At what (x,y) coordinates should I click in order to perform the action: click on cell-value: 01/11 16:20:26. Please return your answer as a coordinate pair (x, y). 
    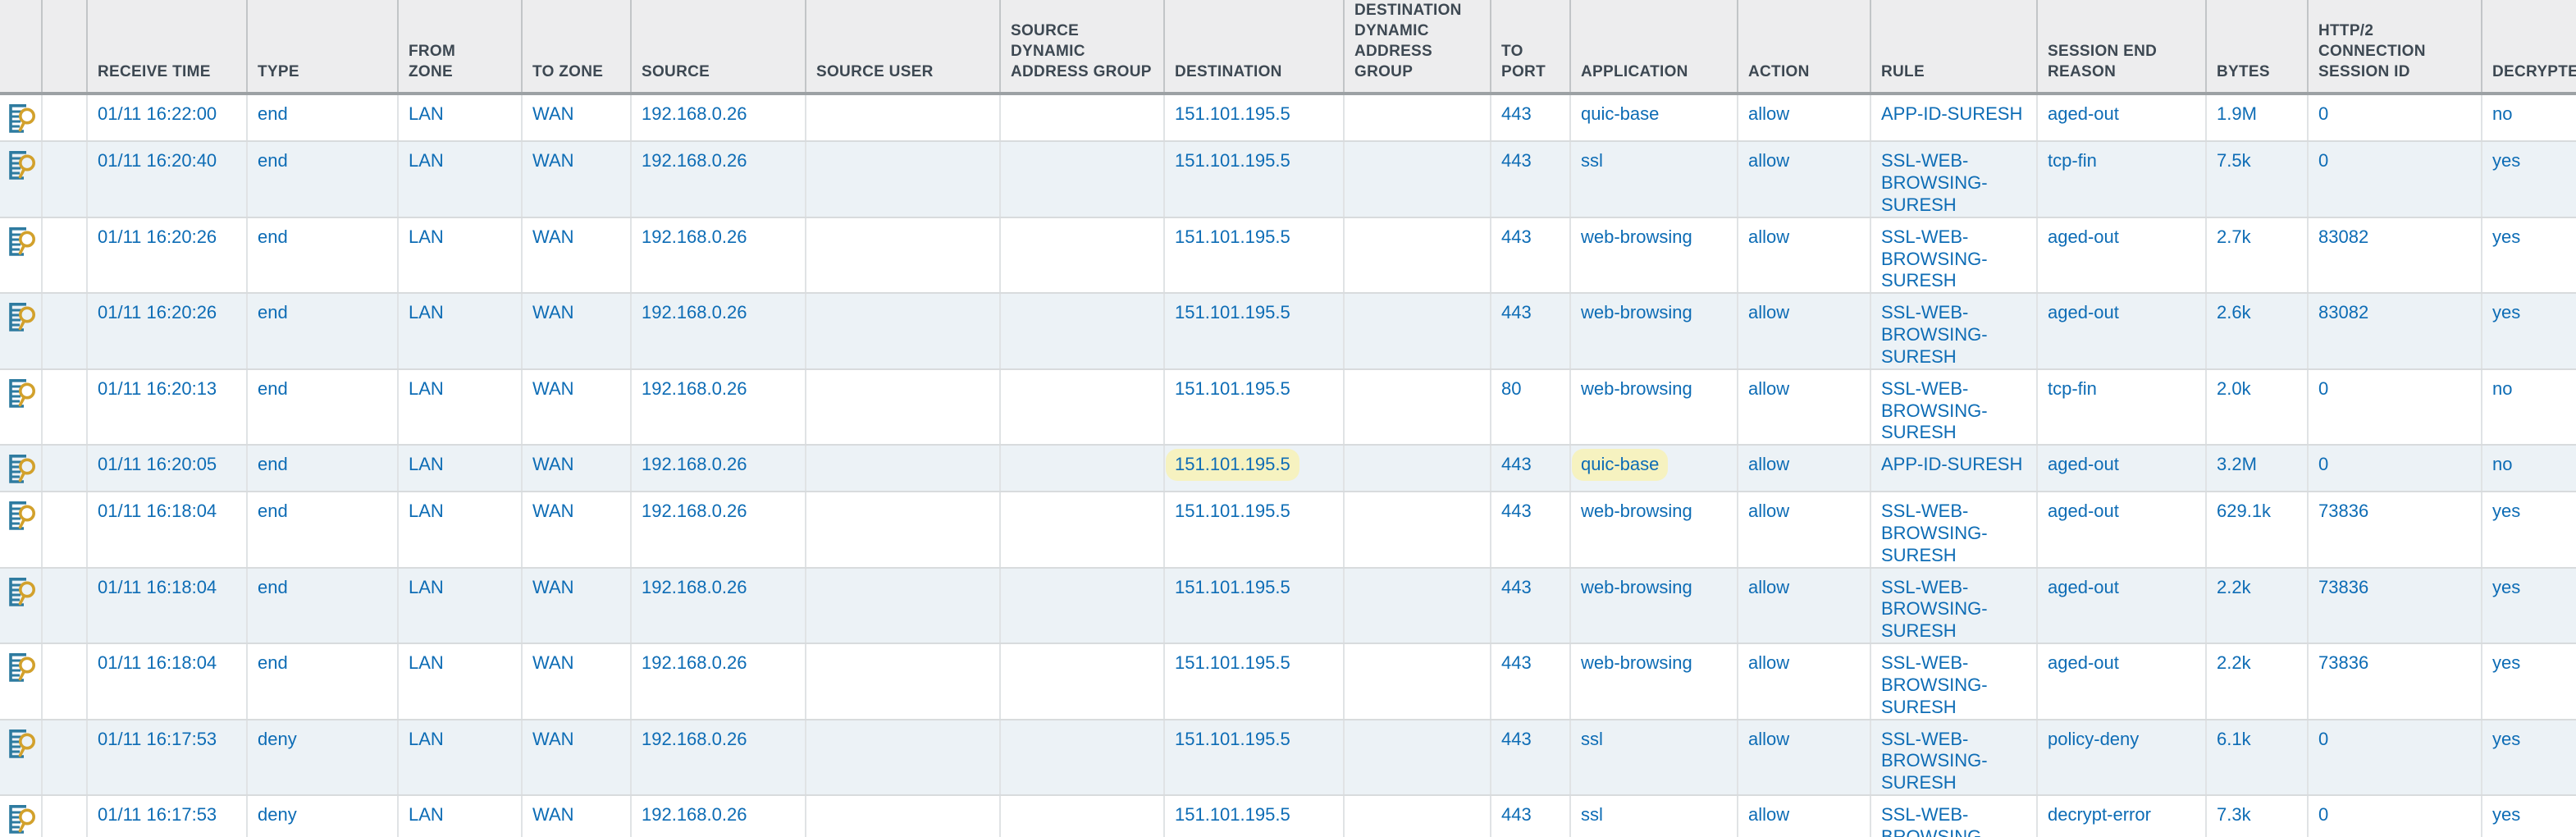
    Looking at the image, I should click on (158, 236).